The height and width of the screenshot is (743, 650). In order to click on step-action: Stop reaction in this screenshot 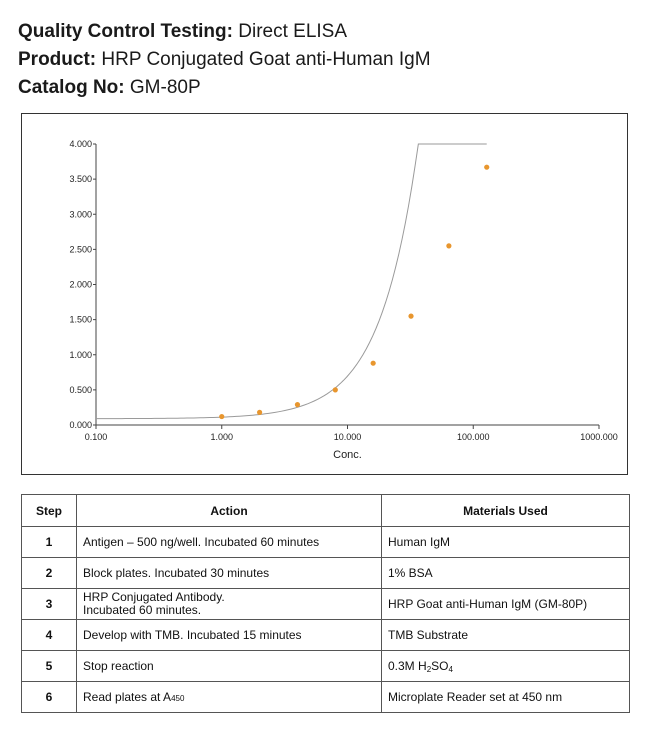, I will do `click(229, 666)`.